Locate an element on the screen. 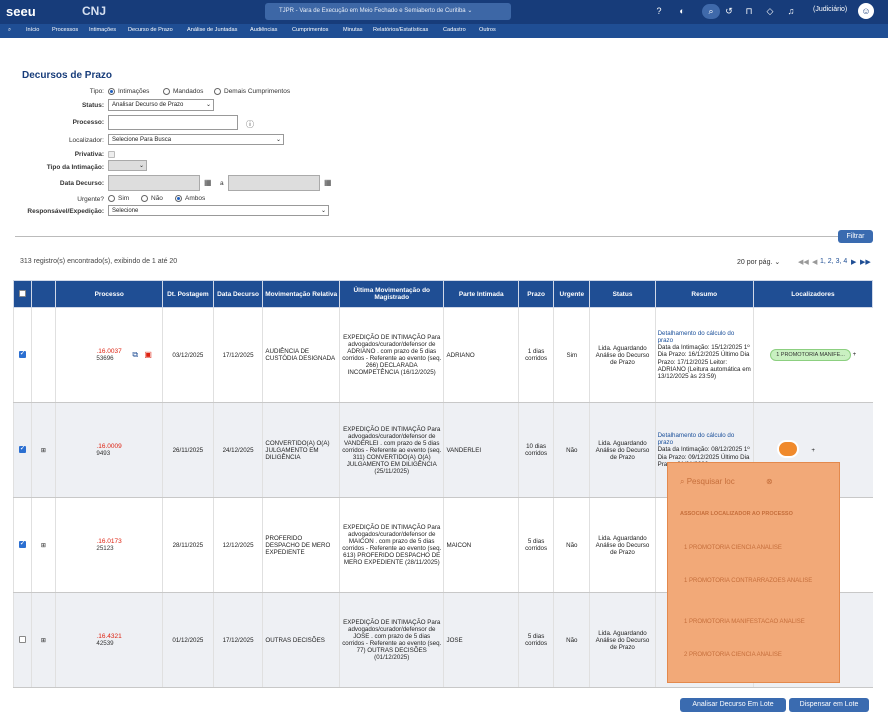  movimentacao-cell: PROFERIDO DESPACHO DE MERO EXPEDIENTE is located at coordinates (301, 545).